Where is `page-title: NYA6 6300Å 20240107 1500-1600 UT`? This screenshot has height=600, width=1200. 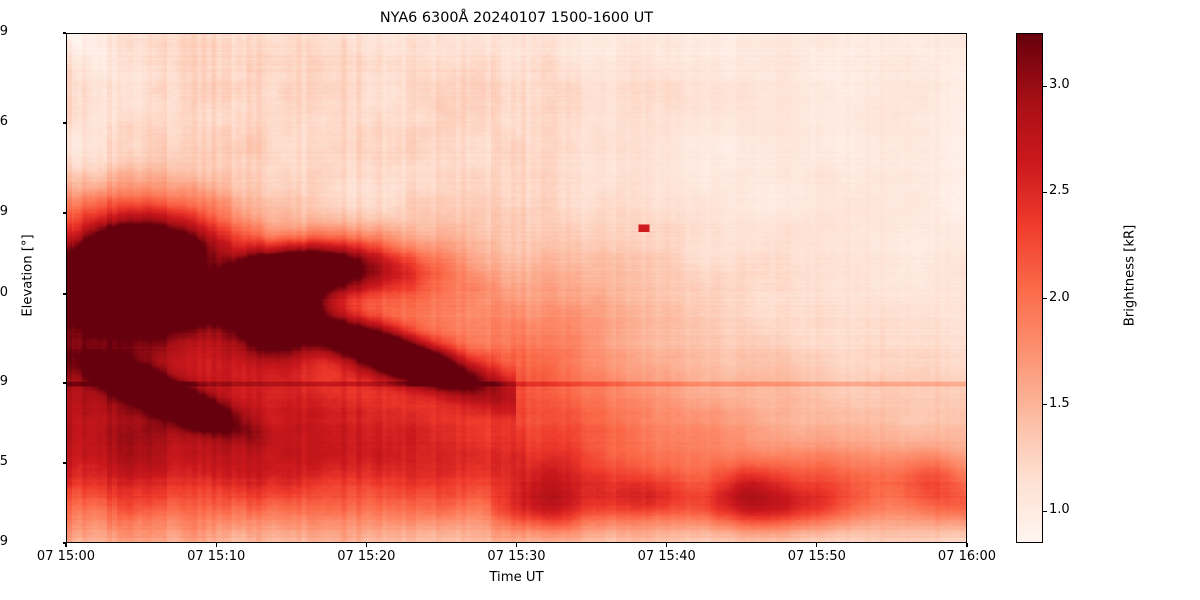
page-title: NYA6 6300Å 20240107 1500-1600 UT is located at coordinates (516, 18).